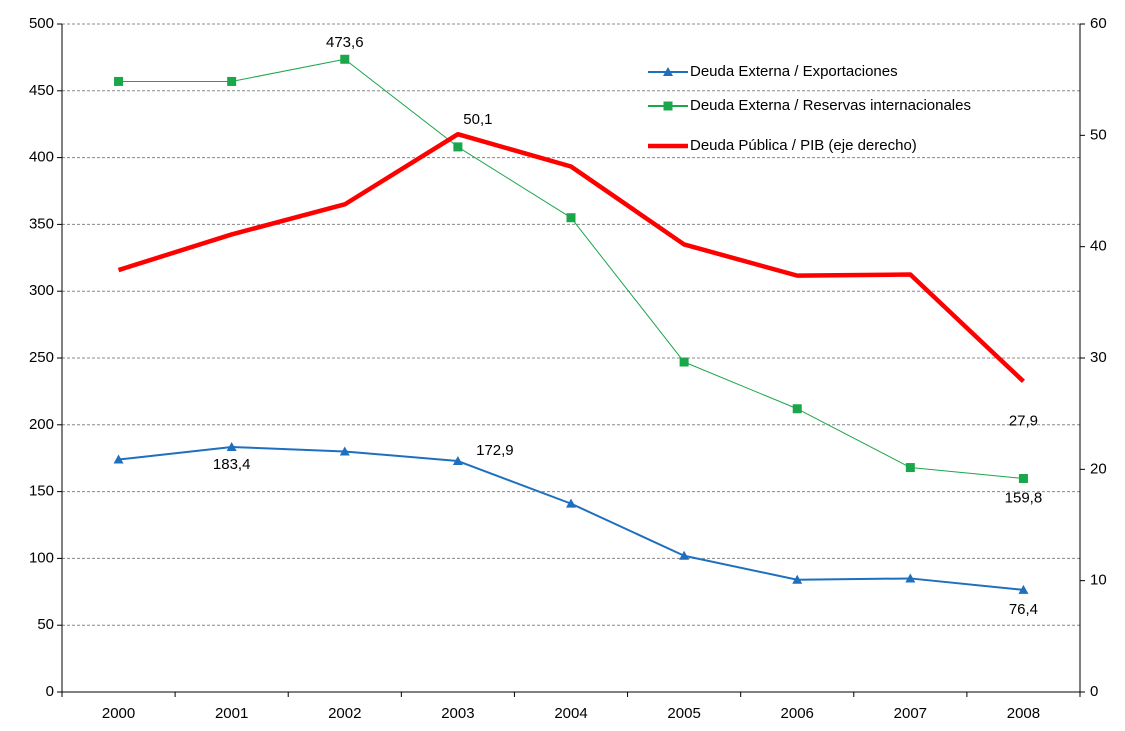  What do you see at coordinates (1098, 468) in the screenshot?
I see `y2-tick-label: 20` at bounding box center [1098, 468].